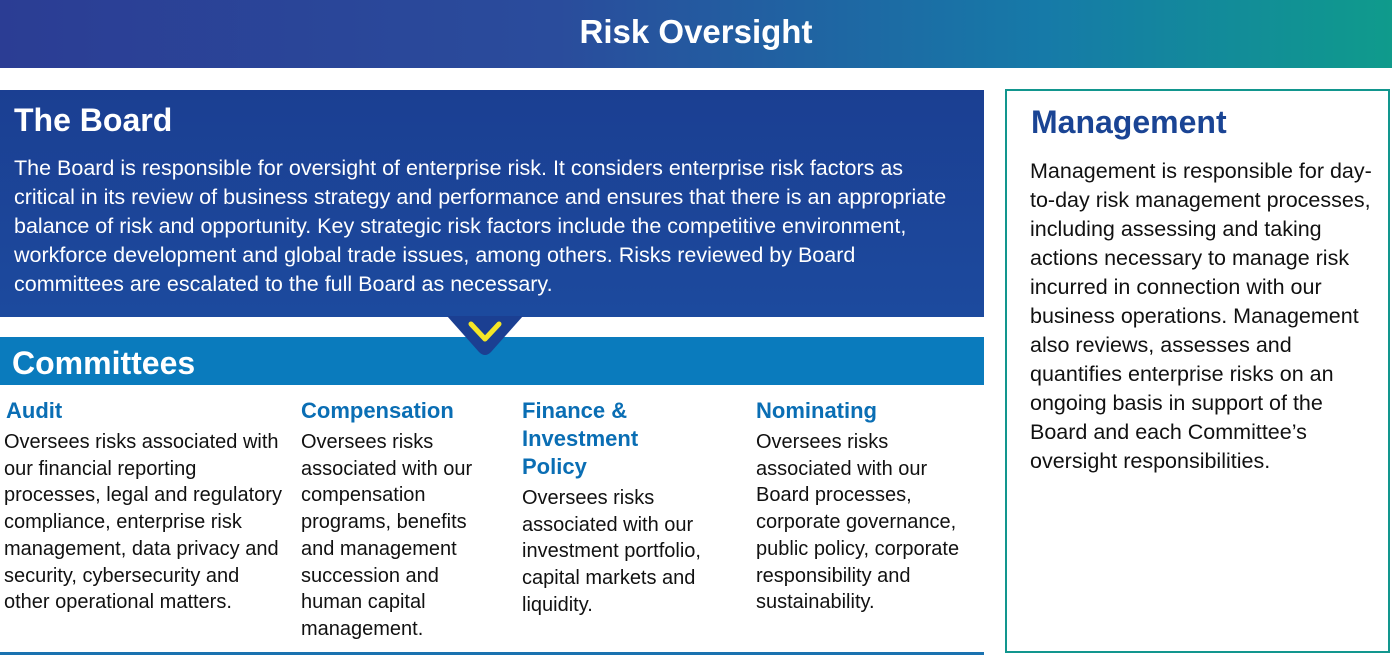 Image resolution: width=1392 pixels, height=656 pixels. I want to click on board-heading: The Board, so click(93, 120).